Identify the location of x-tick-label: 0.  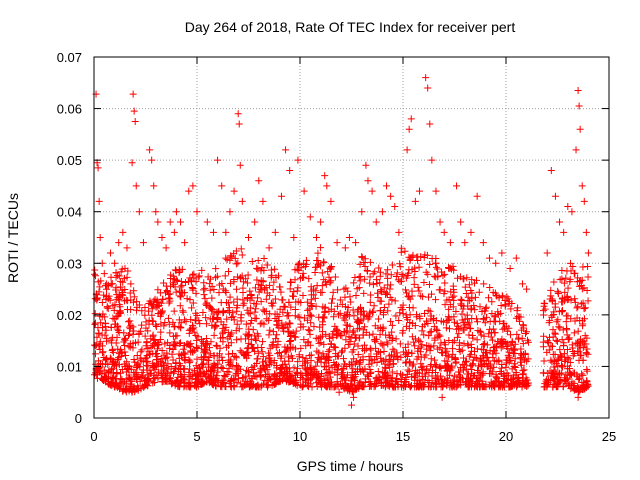
(93, 436).